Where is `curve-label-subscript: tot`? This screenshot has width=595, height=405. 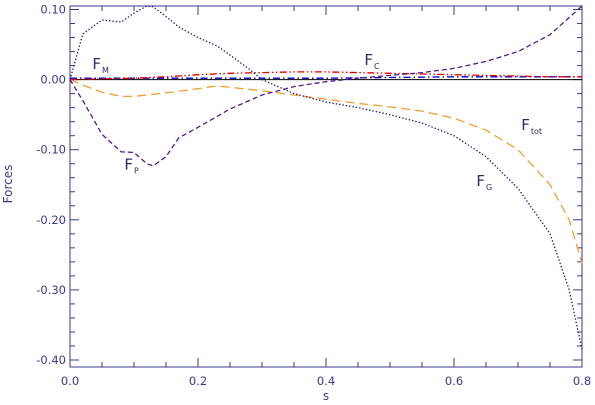
curve-label-subscript: tot is located at coordinates (536, 131).